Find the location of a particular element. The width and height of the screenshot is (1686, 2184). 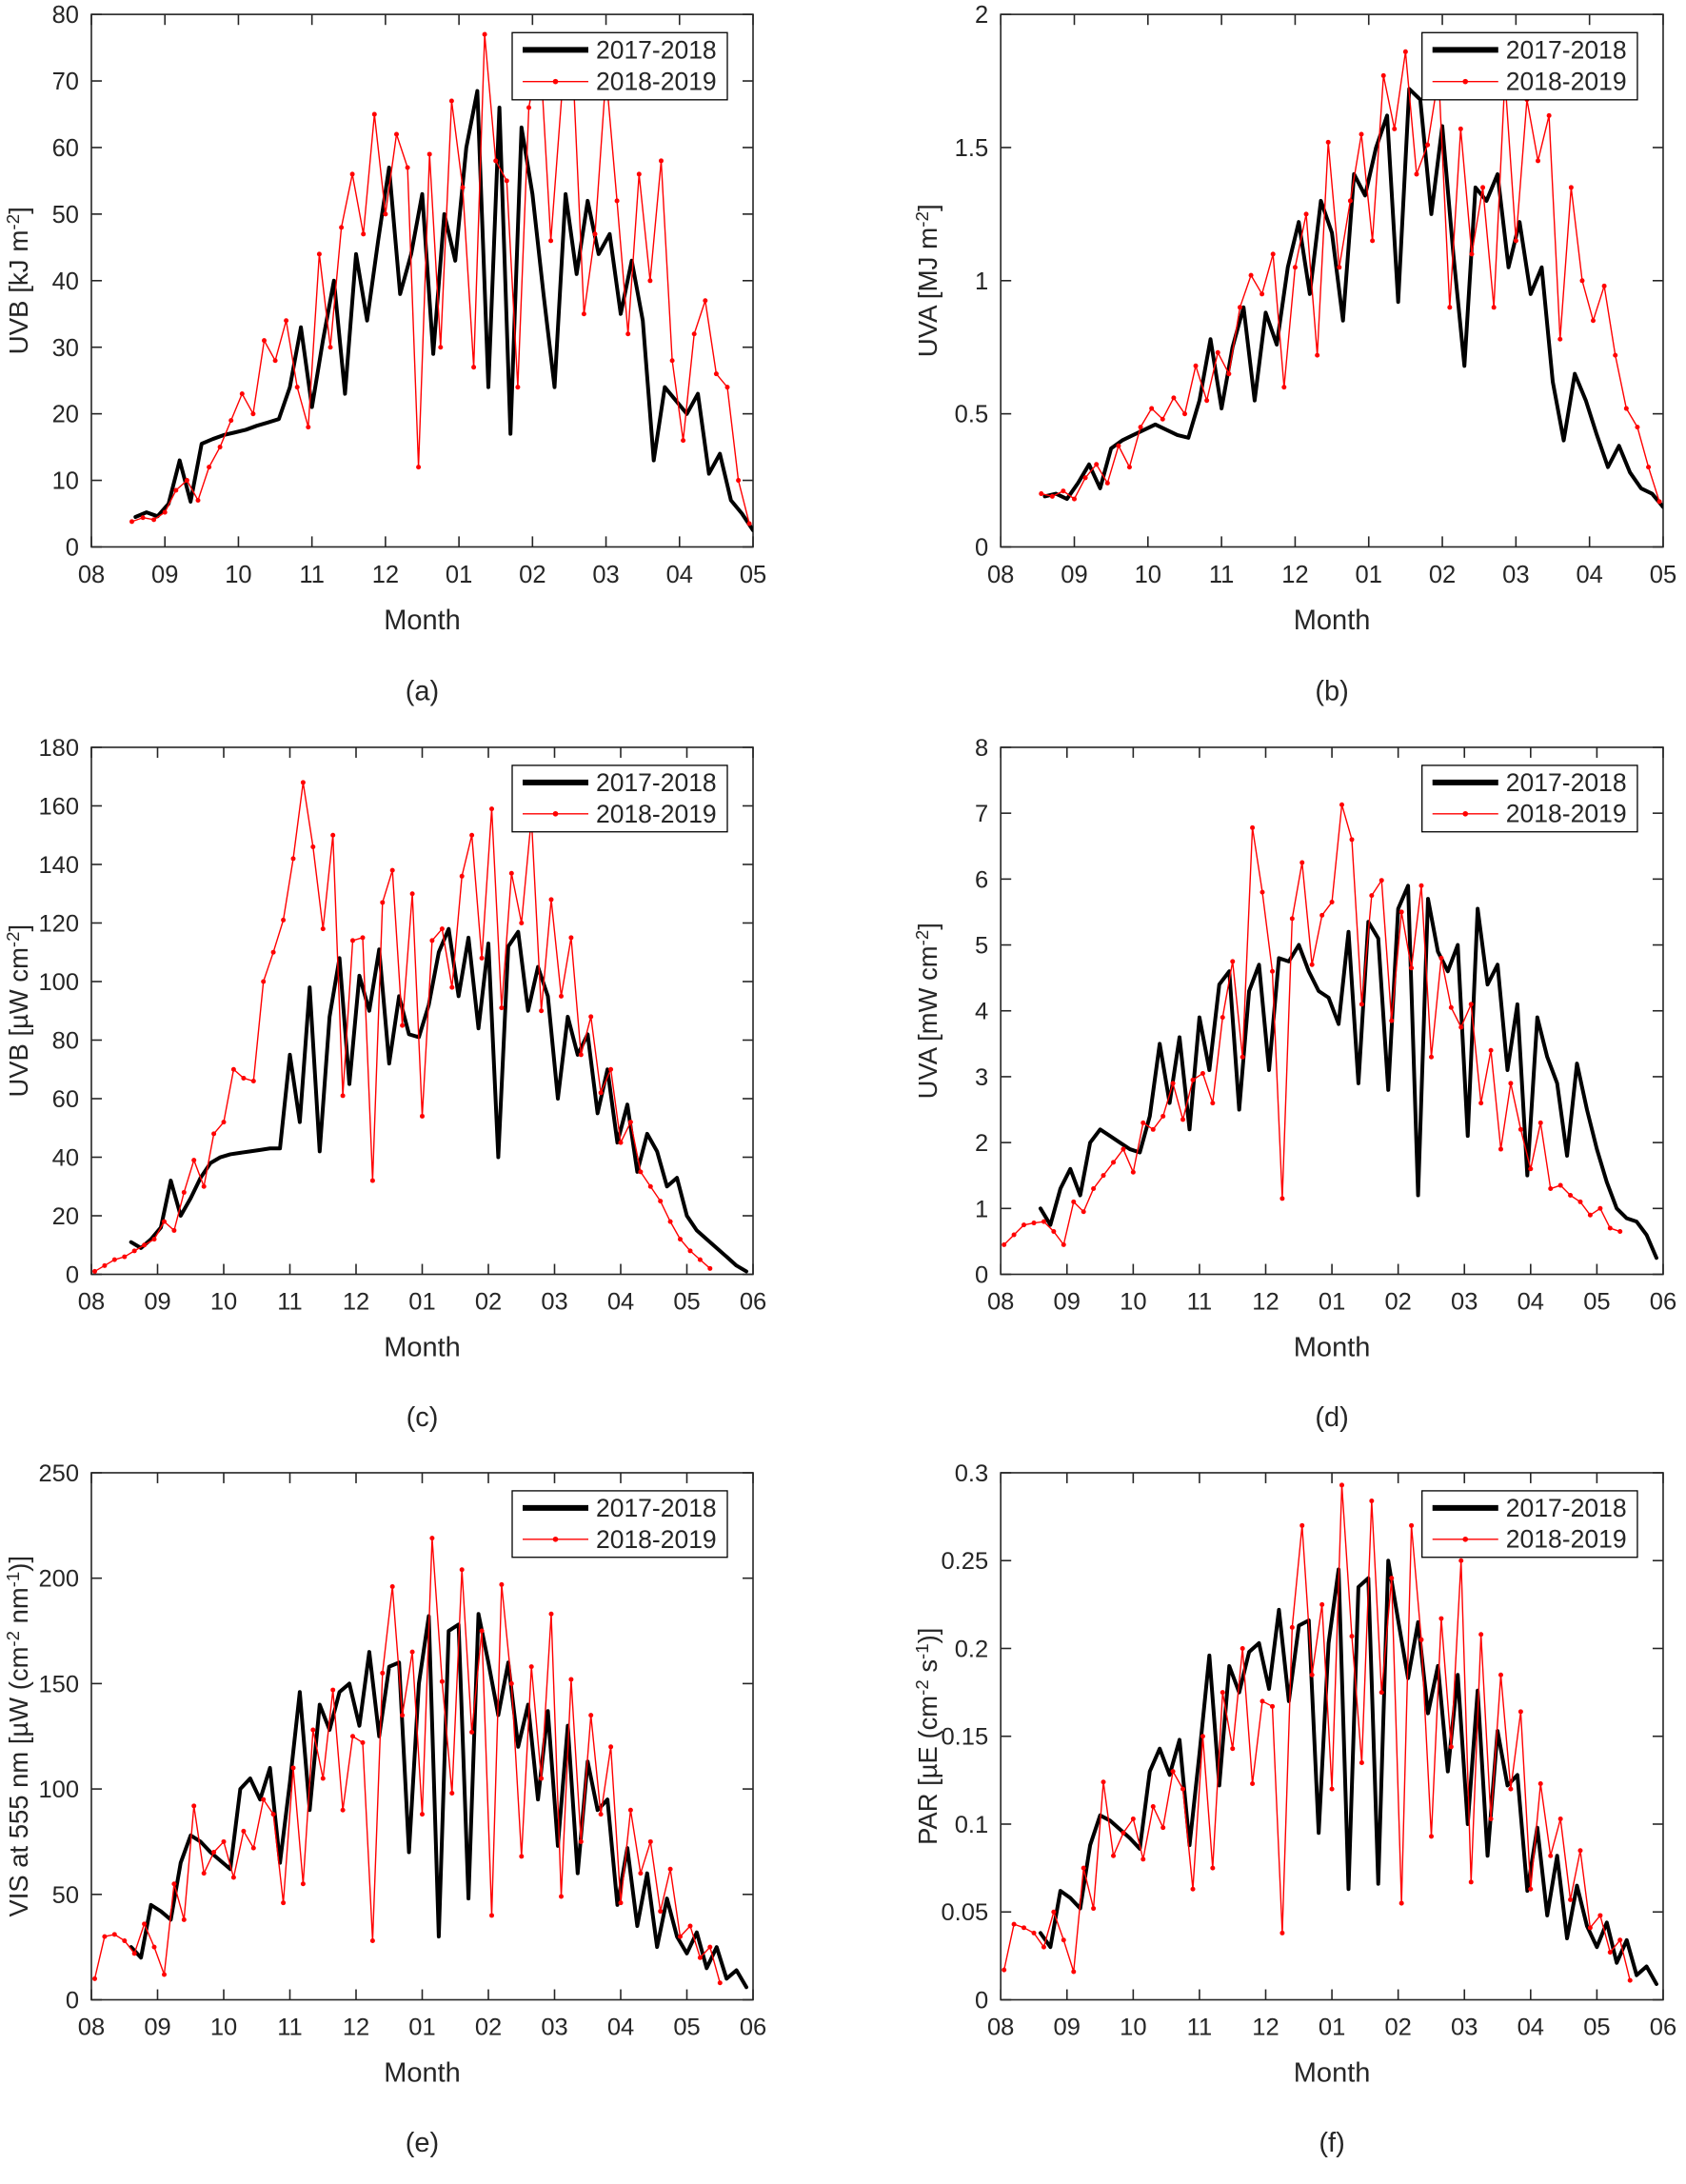

y-tick-label: 250 is located at coordinates (58, 1473).